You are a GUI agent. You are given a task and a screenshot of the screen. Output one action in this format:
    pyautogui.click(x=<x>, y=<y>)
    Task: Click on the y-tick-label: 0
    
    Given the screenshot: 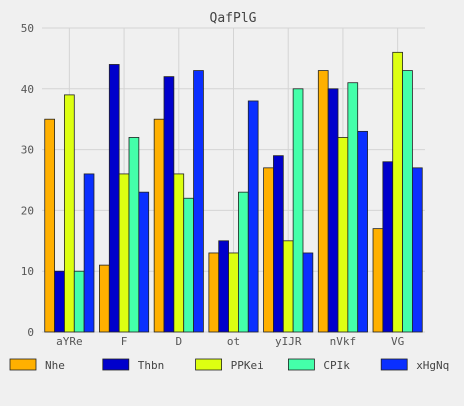 What is the action you would take?
    pyautogui.click(x=30, y=332)
    